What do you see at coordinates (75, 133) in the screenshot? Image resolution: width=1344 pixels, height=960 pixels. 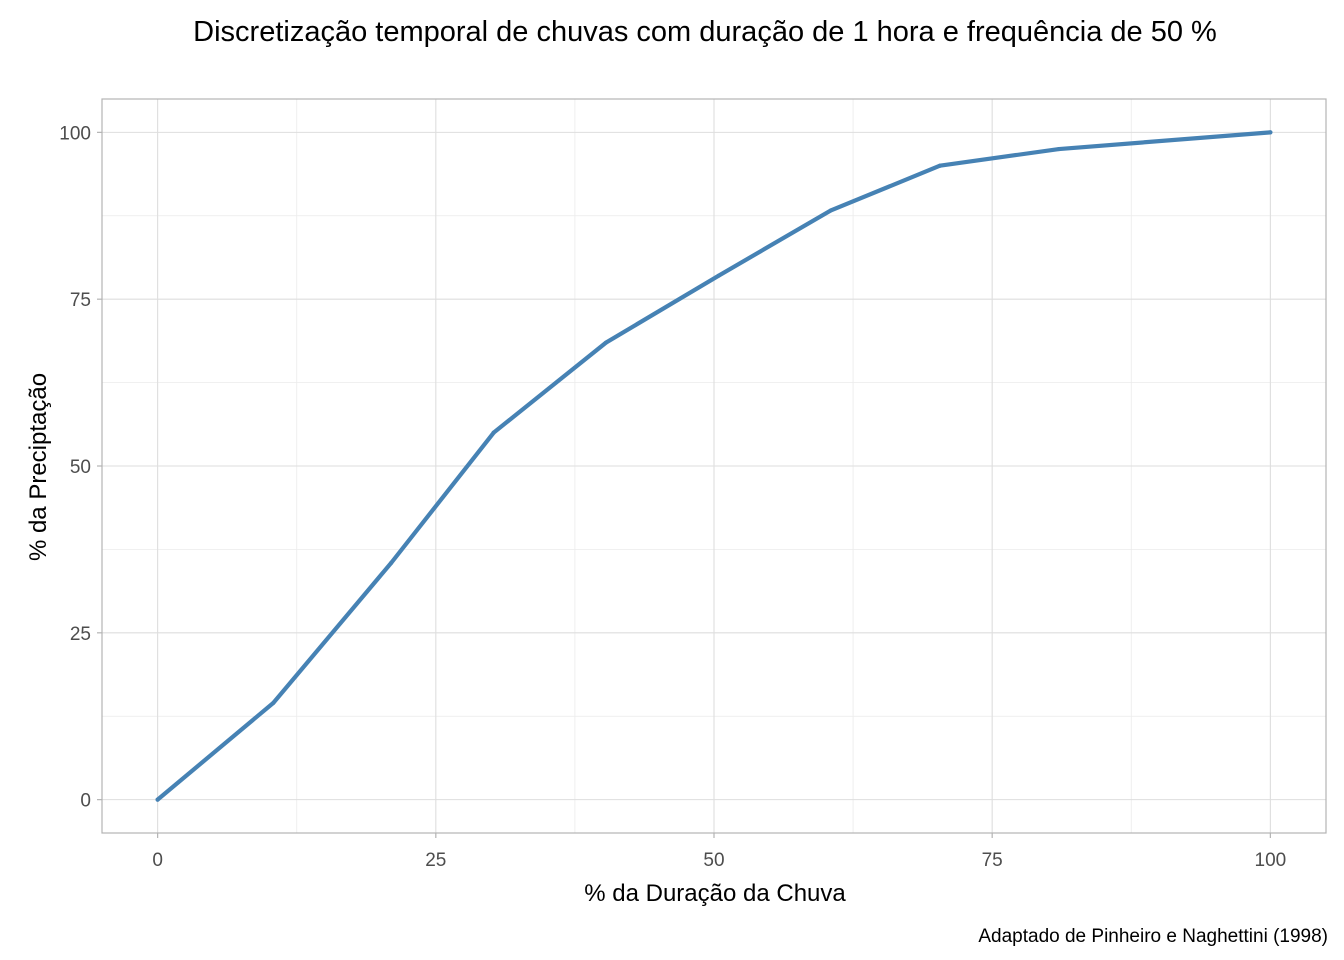 I see `y-tick-label: 100` at bounding box center [75, 133].